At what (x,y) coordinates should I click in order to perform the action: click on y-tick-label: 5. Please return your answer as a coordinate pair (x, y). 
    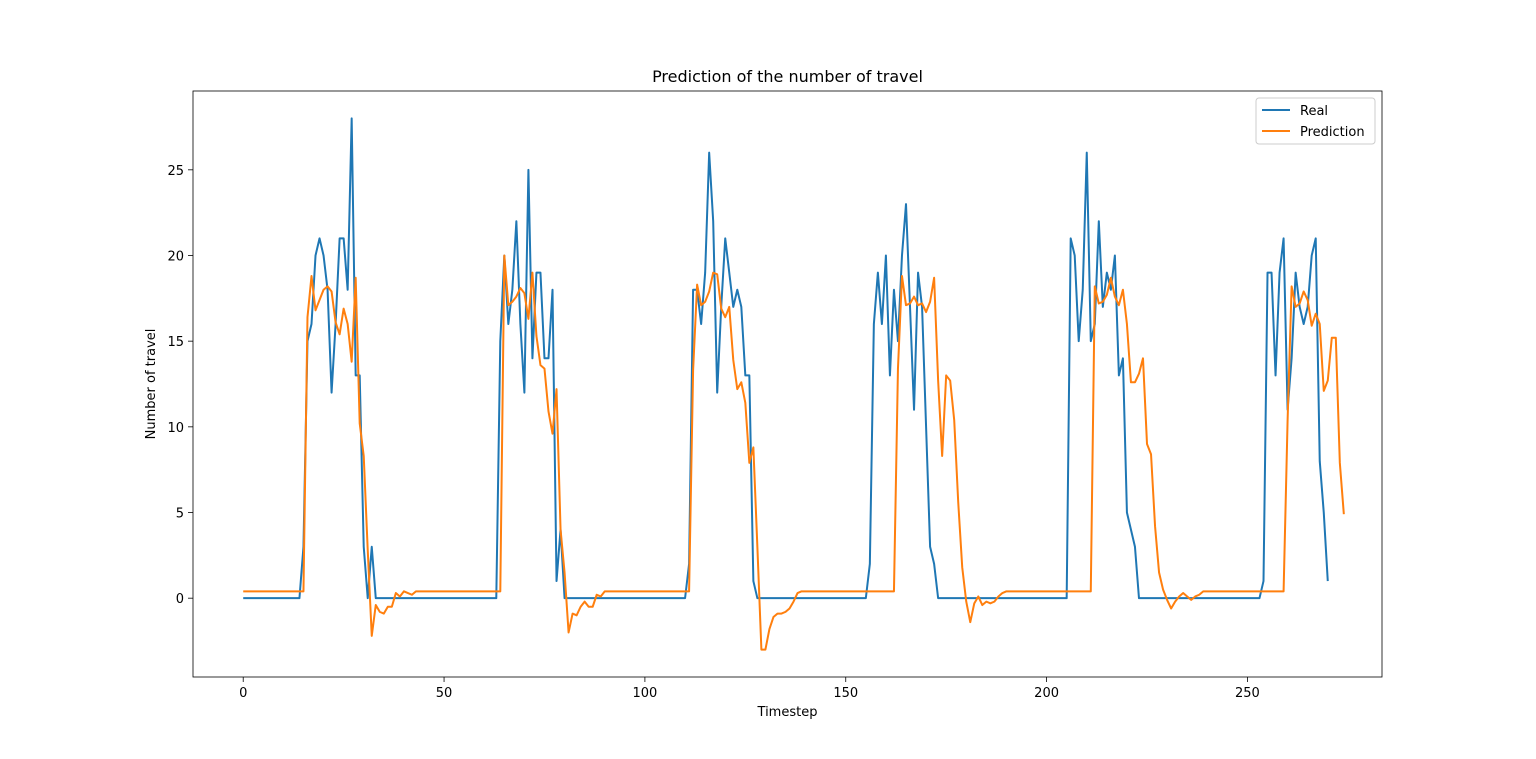
    Looking at the image, I should click on (180, 514).